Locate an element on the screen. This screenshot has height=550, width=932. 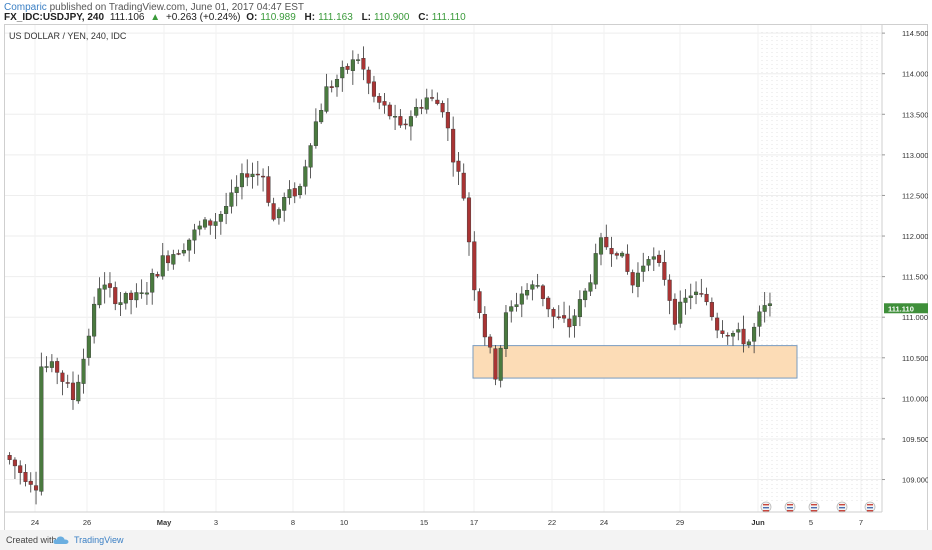
author-link: Comparic is located at coordinates (25, 7).